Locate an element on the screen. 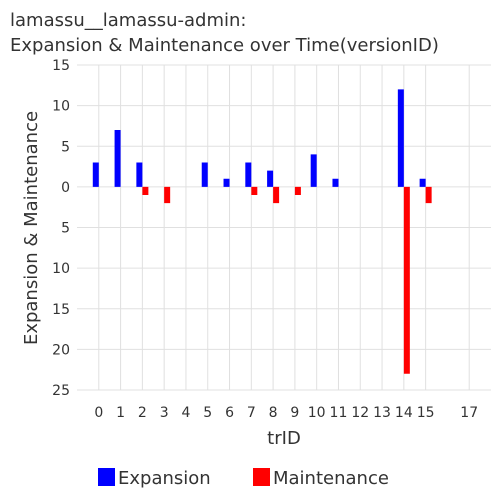  chart-title-line-1: lamassu__lamassu-admin: is located at coordinates (128, 20).